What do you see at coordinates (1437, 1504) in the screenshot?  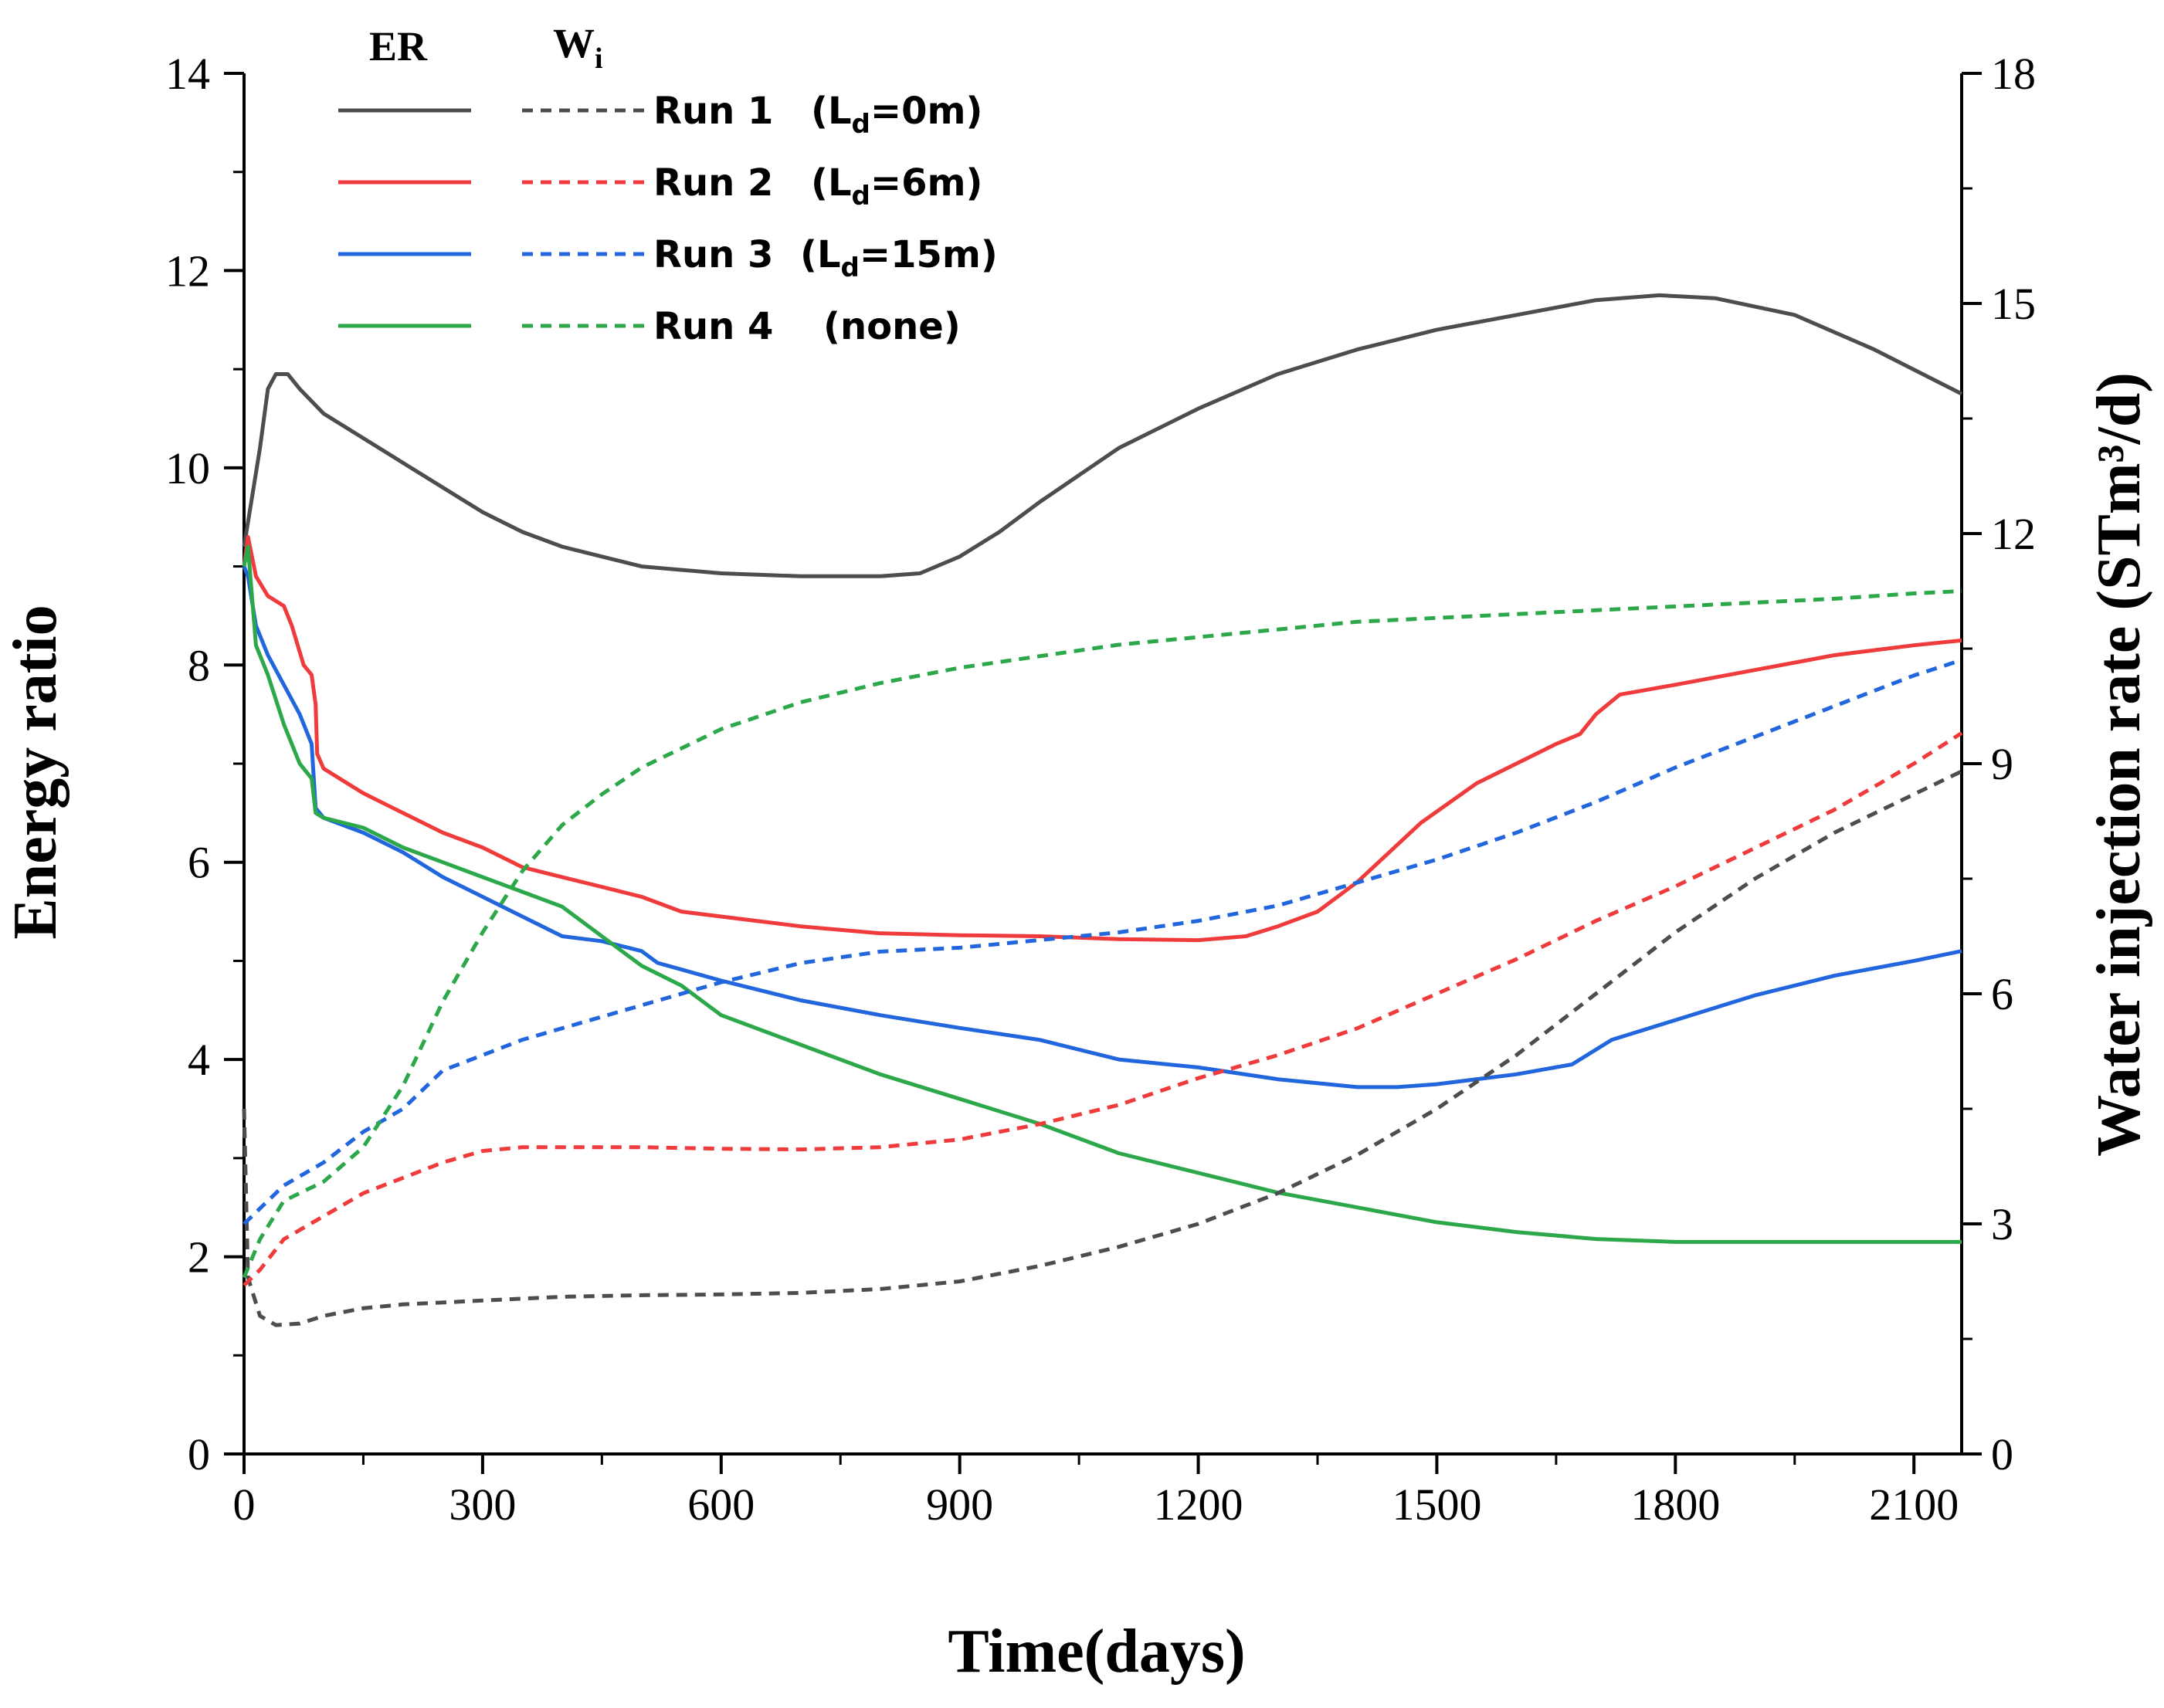 I see `x-tick-label: 1500` at bounding box center [1437, 1504].